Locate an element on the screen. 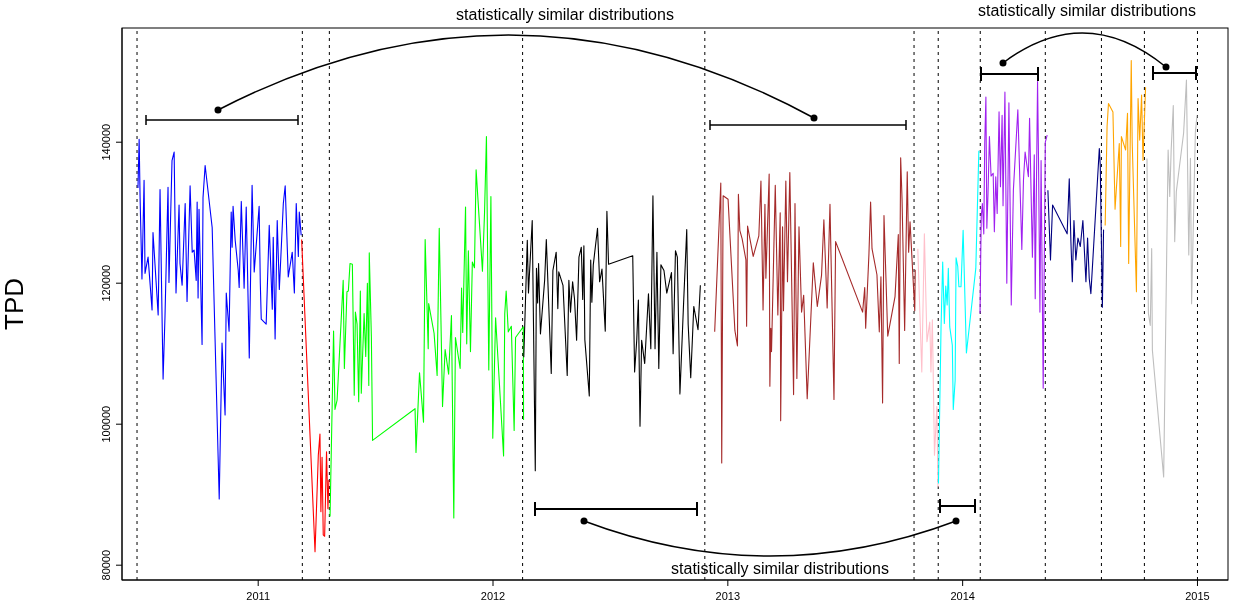 The image size is (1243, 611). y-axis-title: TPD is located at coordinates (15, 304).